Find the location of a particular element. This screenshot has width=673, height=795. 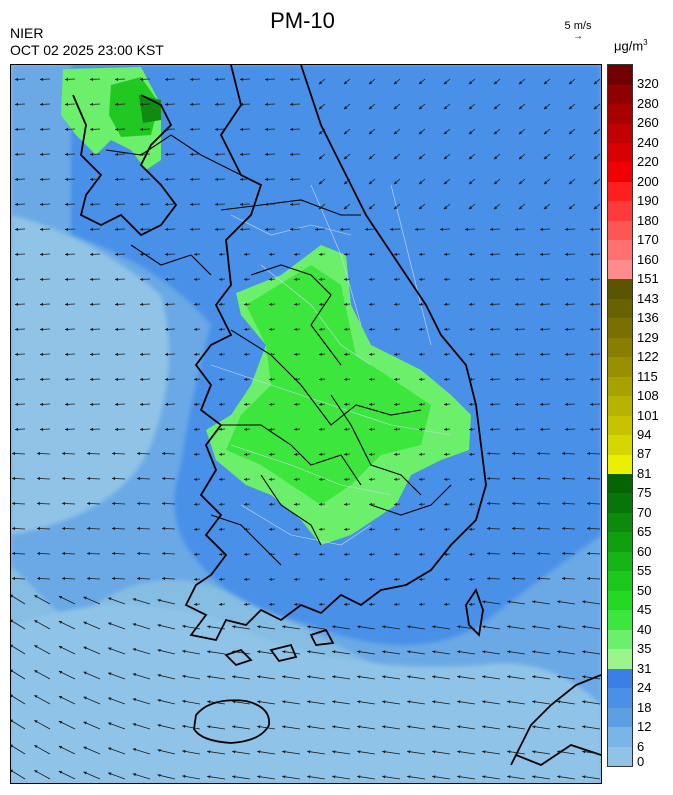

legend-tick-label: 136 is located at coordinates (648, 318).